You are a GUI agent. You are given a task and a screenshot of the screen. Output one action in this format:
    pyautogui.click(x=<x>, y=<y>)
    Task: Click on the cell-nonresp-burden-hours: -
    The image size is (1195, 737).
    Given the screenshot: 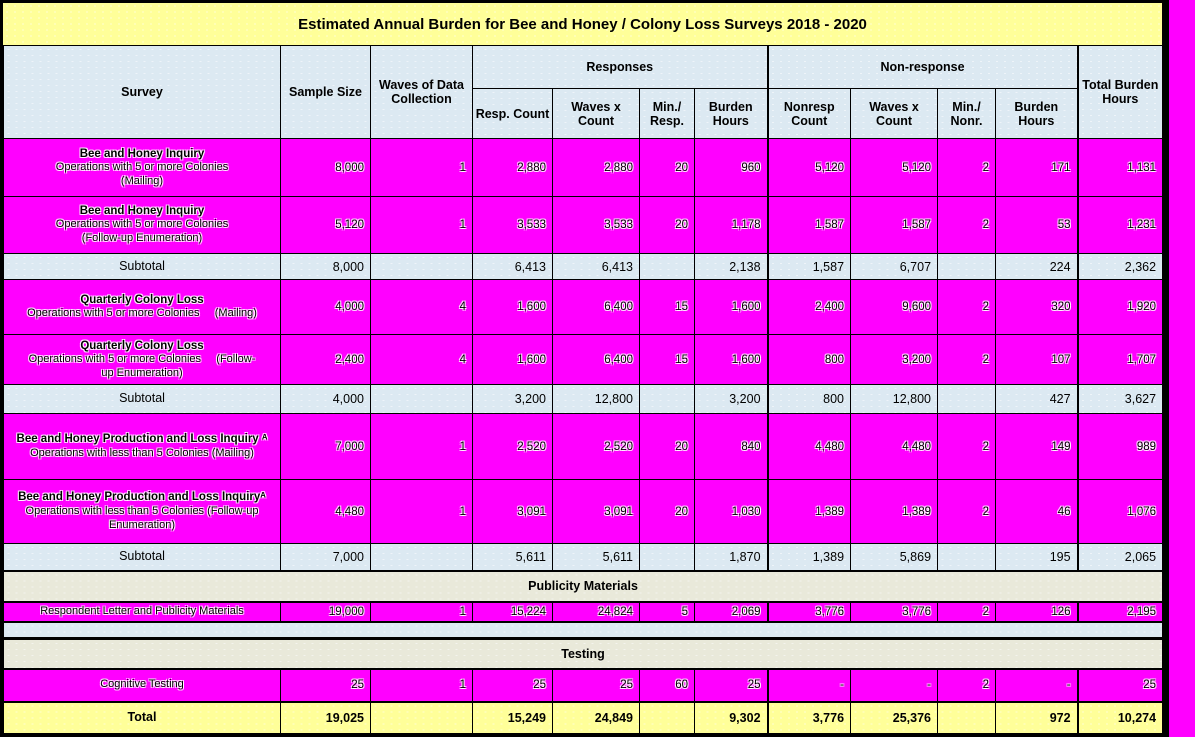 What is the action you would take?
    pyautogui.click(x=1037, y=685)
    